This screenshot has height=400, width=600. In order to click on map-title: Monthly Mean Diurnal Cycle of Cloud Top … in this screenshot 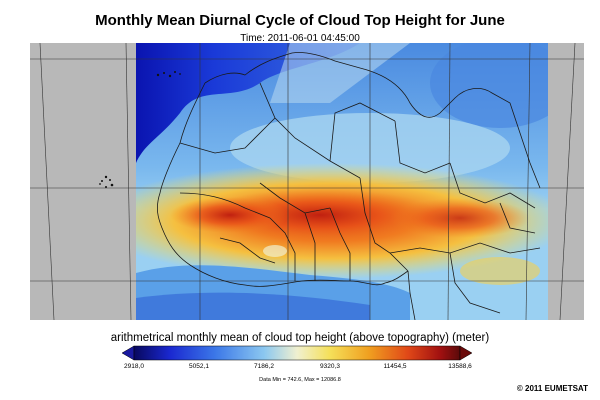, I will do `click(300, 20)`.